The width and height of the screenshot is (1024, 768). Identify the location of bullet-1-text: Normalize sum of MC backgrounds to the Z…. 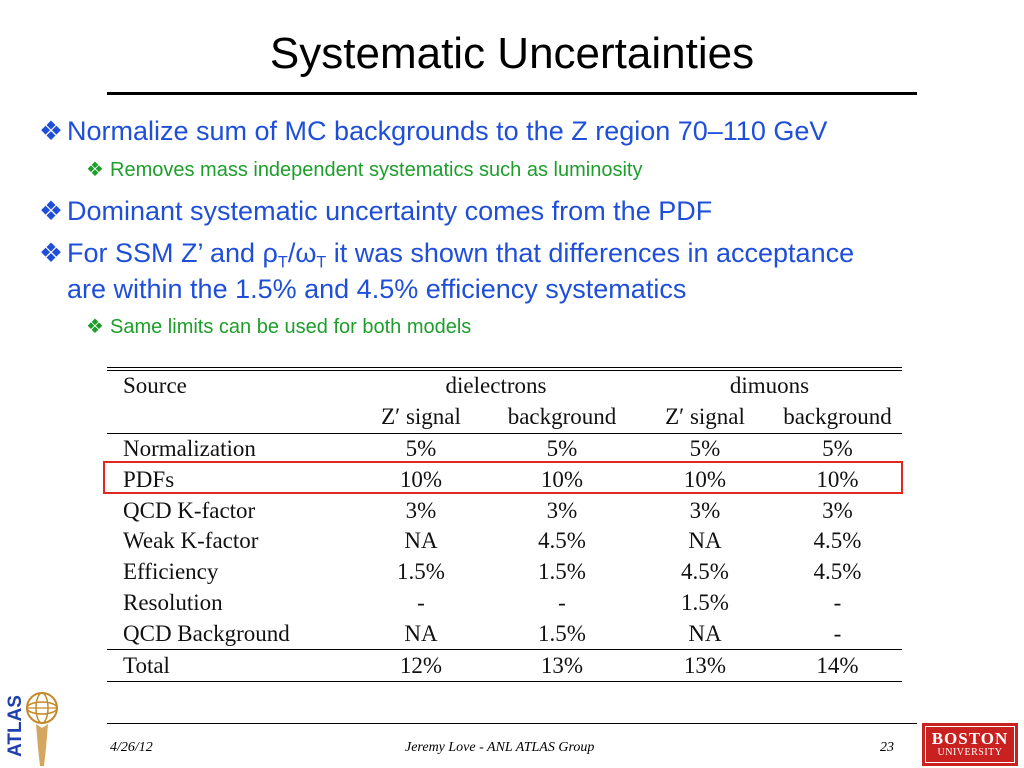
(447, 131).